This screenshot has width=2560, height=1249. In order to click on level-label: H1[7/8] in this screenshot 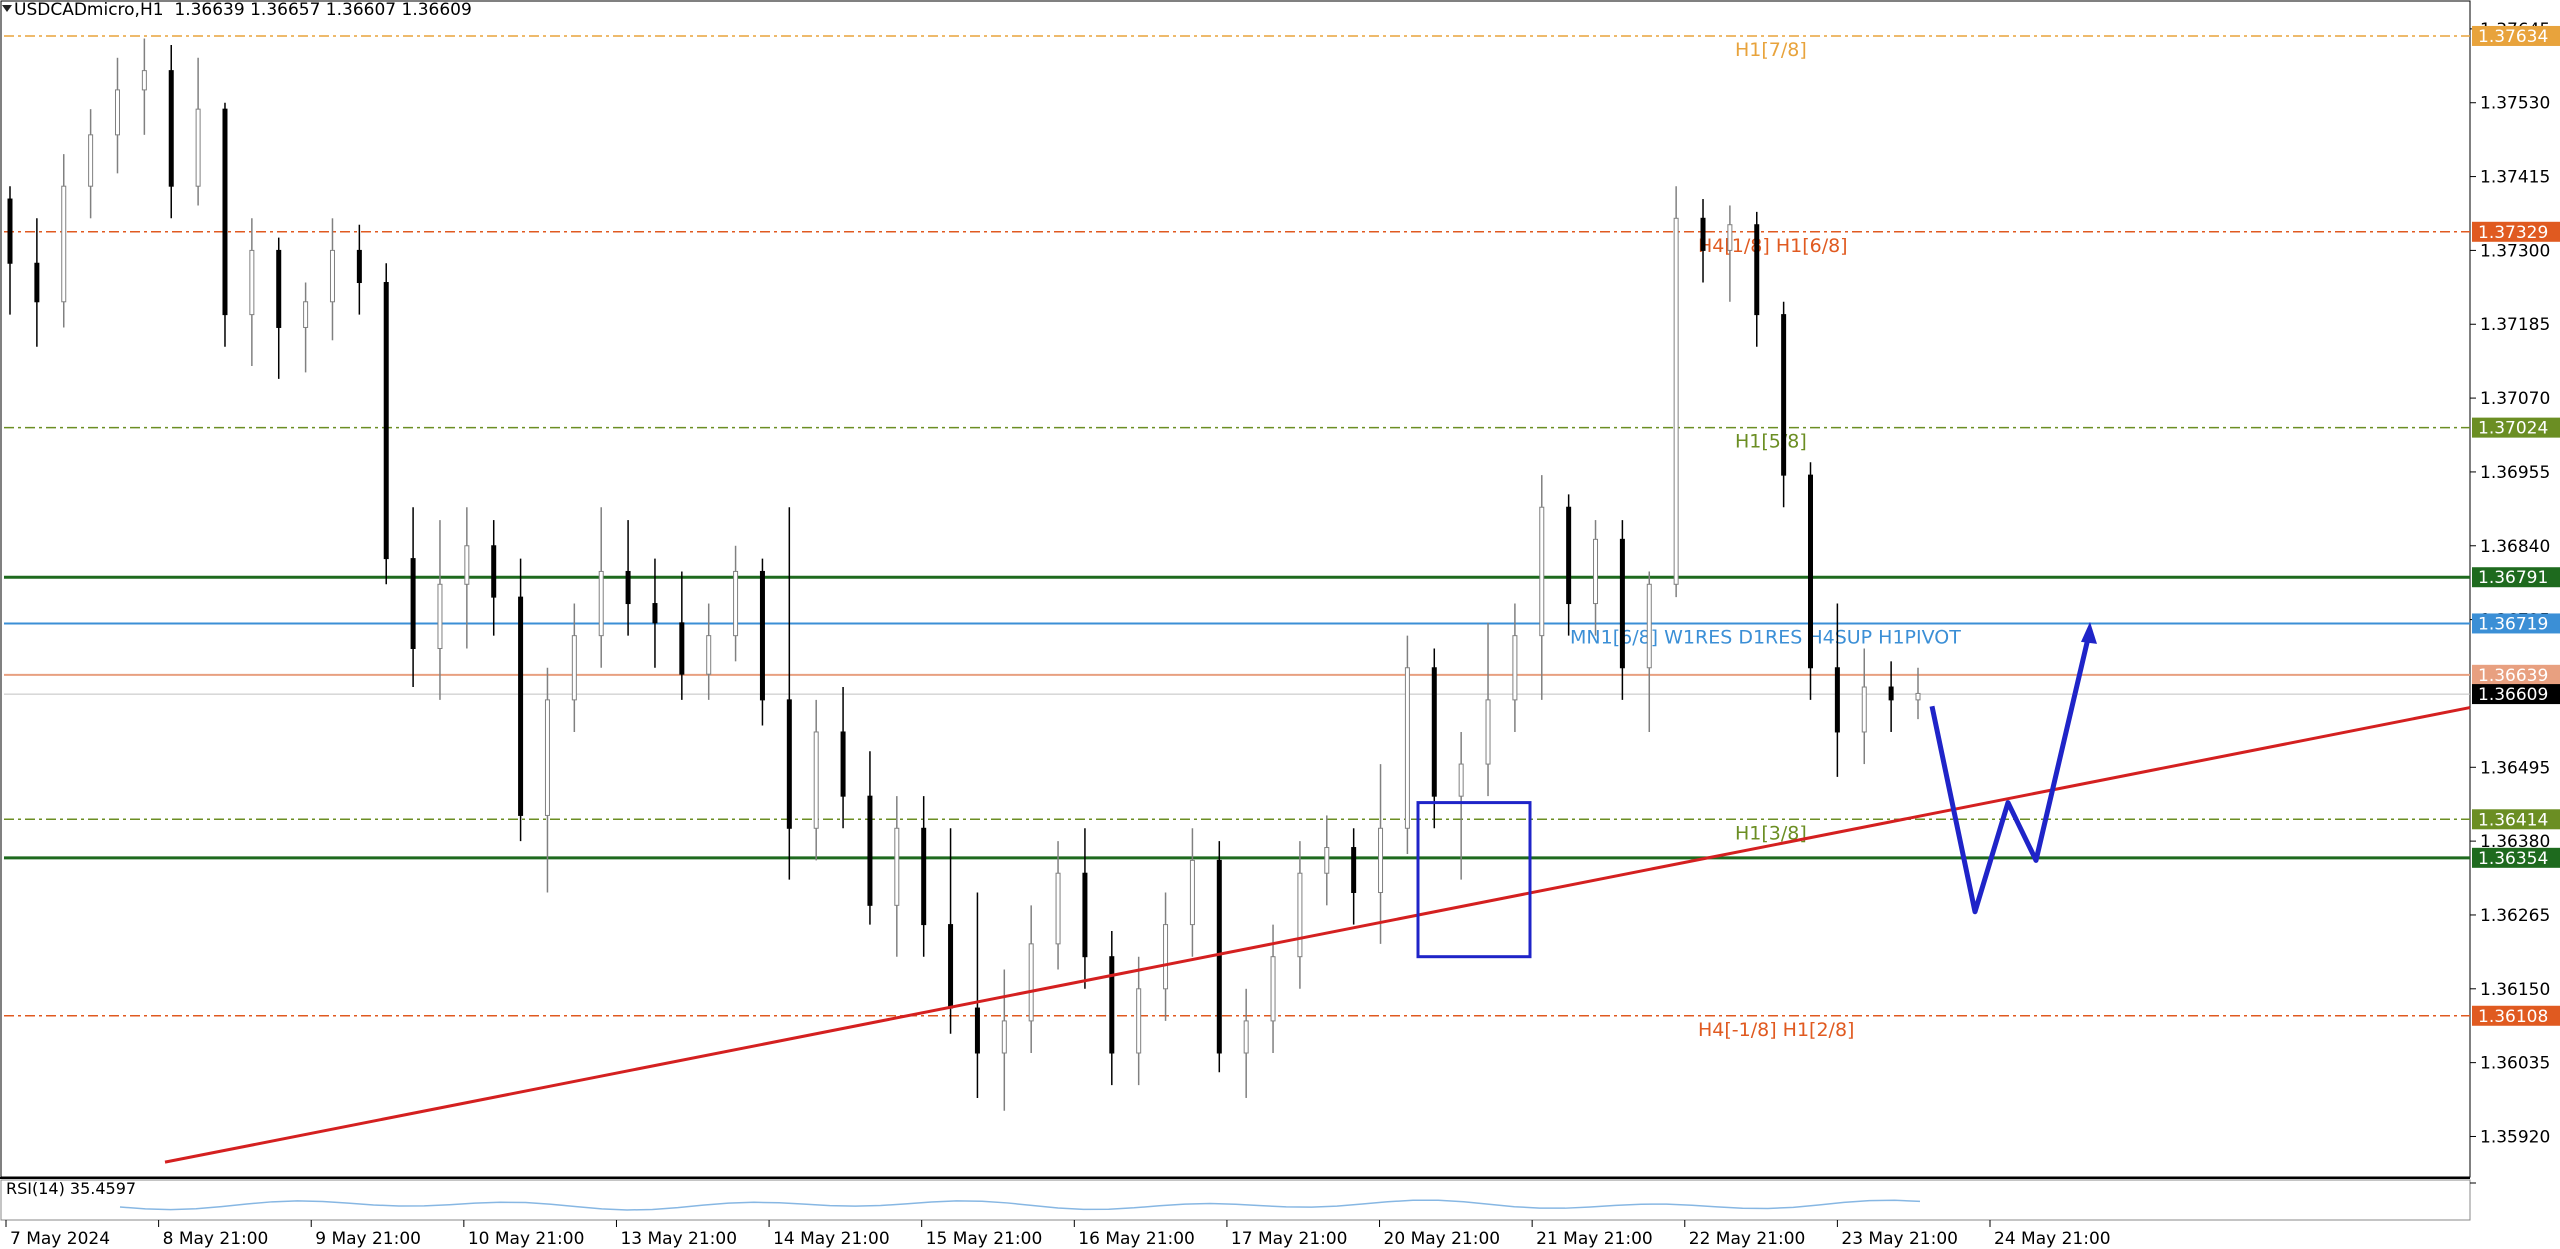, I will do `click(1771, 50)`.